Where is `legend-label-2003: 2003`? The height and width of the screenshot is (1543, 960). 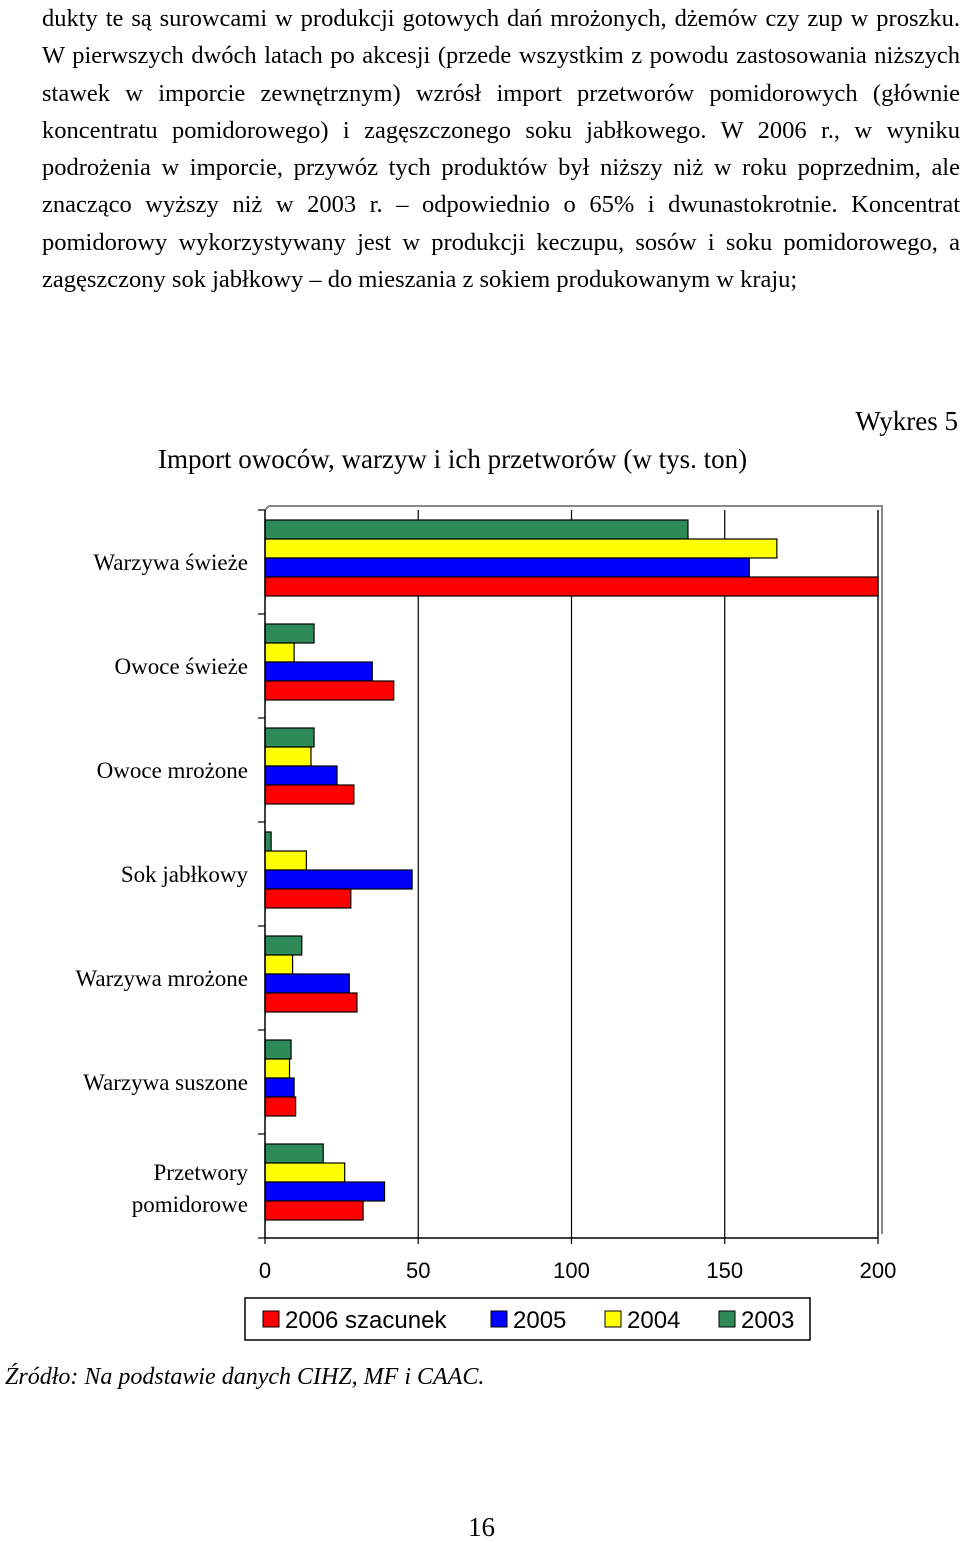 legend-label-2003: 2003 is located at coordinates (767, 1320).